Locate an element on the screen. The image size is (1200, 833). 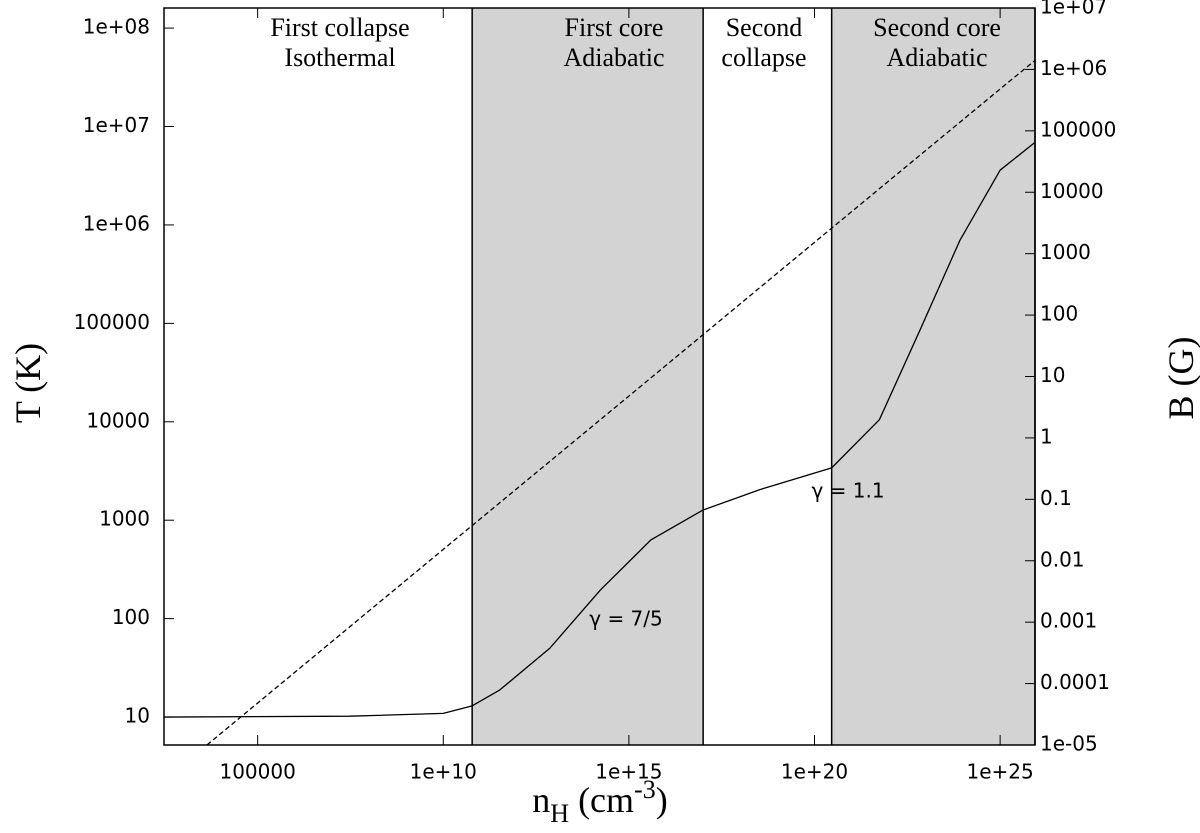
y2-tick-label: 100 is located at coordinates (1059, 314).